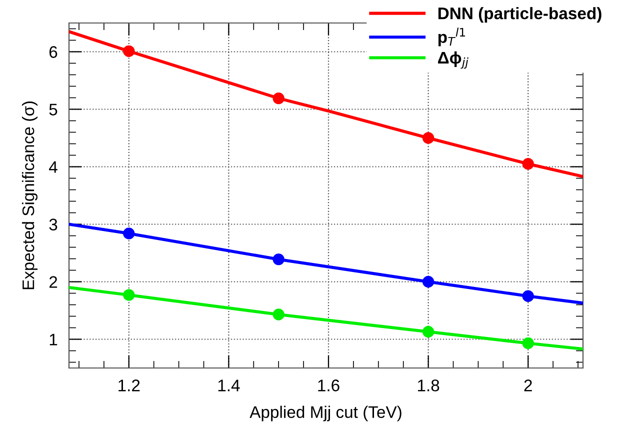  I want to click on y-axis-title: Expected Significance (σ), so click(30, 196).